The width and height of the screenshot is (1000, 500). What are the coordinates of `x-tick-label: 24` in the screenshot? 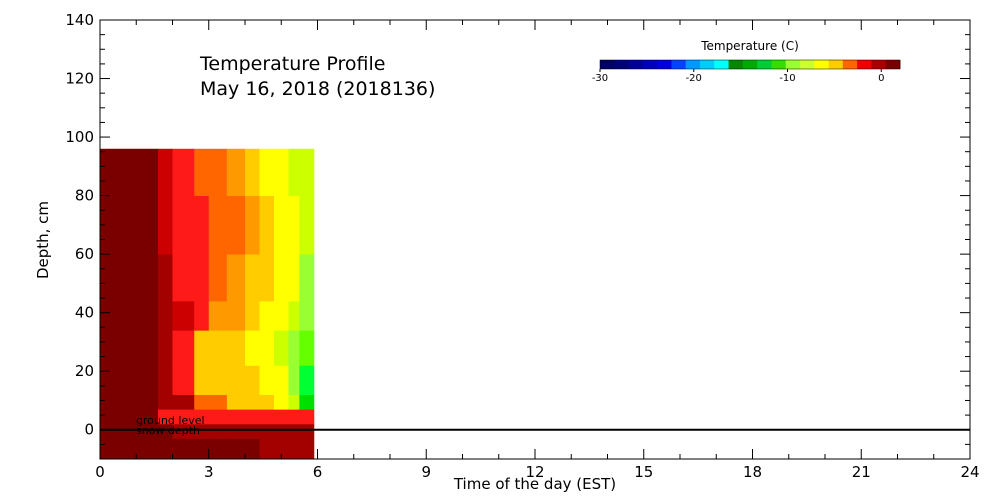 It's located at (969, 472).